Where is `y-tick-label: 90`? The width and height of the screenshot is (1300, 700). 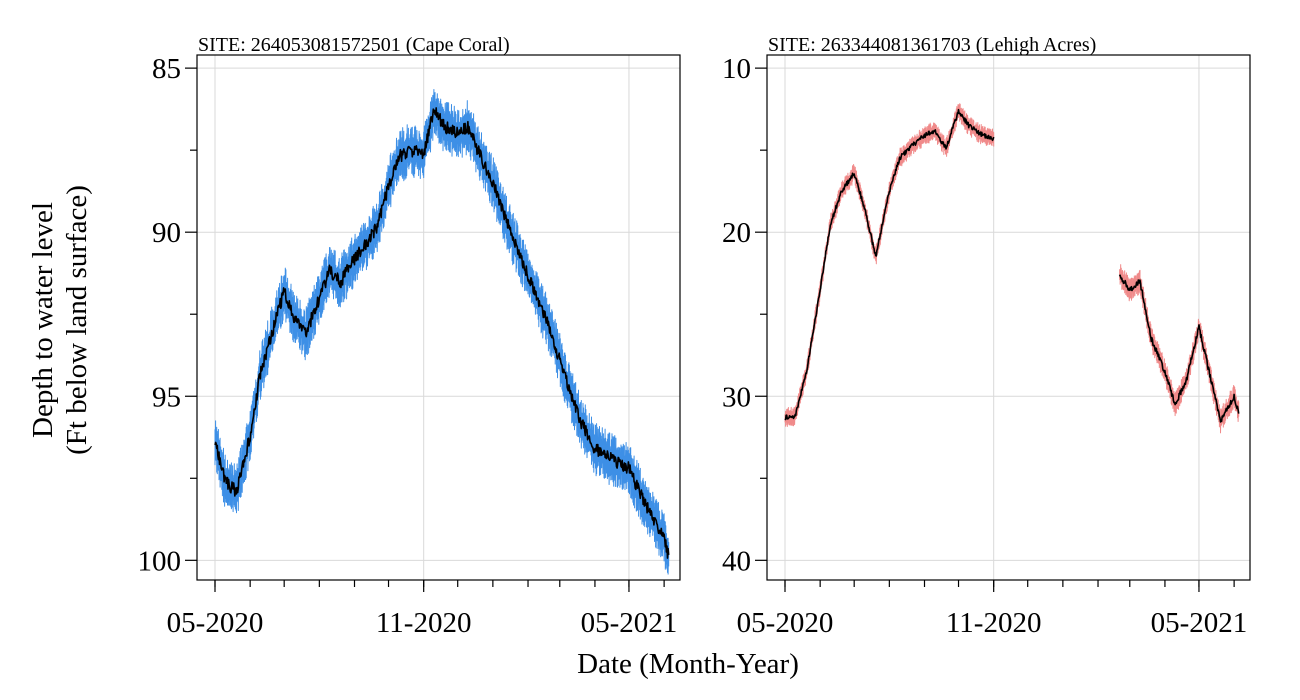 y-tick-label: 90 is located at coordinates (166, 233).